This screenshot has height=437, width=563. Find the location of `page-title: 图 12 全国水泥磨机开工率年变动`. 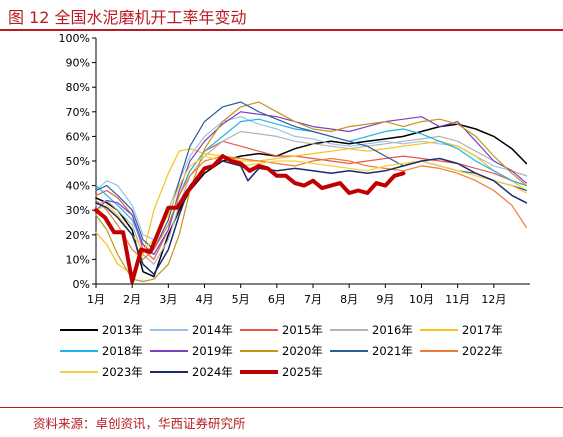

page-title: 图 12 全国水泥磨机开工率年变动 is located at coordinates (127, 17).